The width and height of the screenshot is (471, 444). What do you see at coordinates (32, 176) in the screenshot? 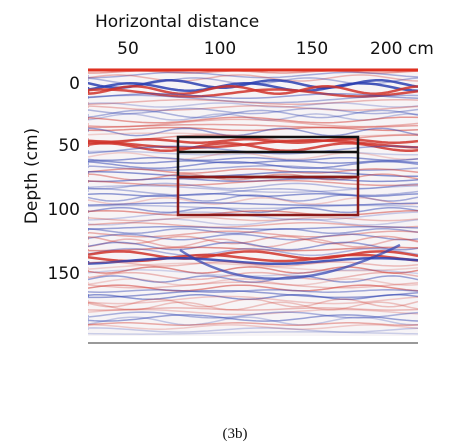
I see `y-axis-title: Depth (cm)` at bounding box center [32, 176].